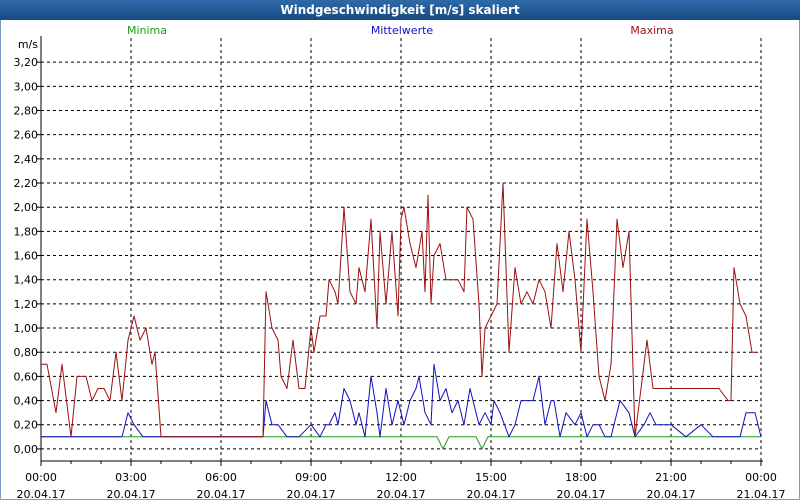 The image size is (800, 500). I want to click on window-title: Windgeschwindigkeit [m/s] skaliert, so click(400, 10).